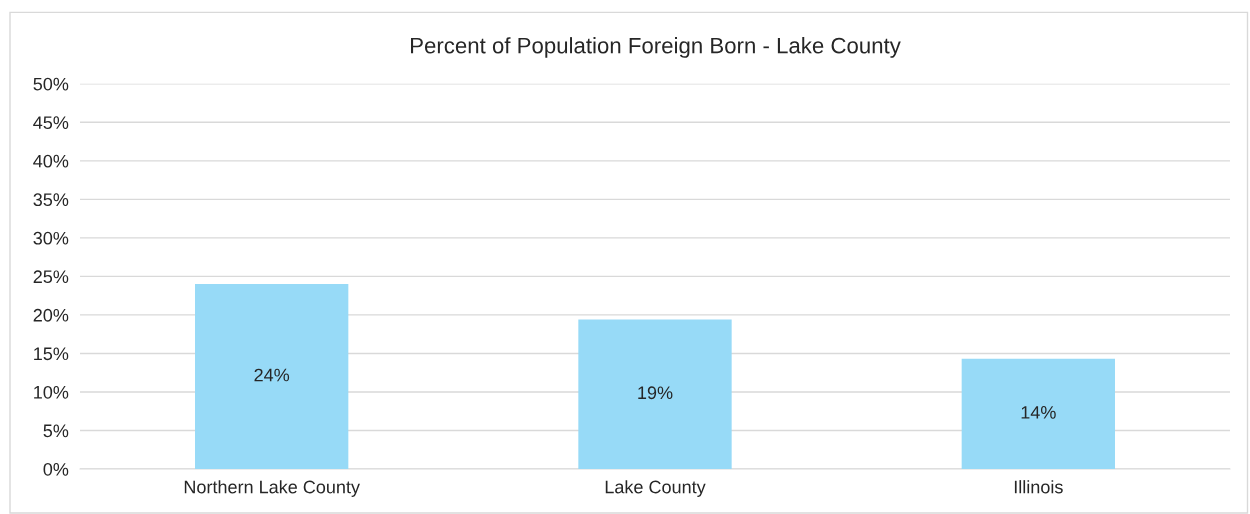  What do you see at coordinates (51, 277) in the screenshot?
I see `y-tick-label: 25%` at bounding box center [51, 277].